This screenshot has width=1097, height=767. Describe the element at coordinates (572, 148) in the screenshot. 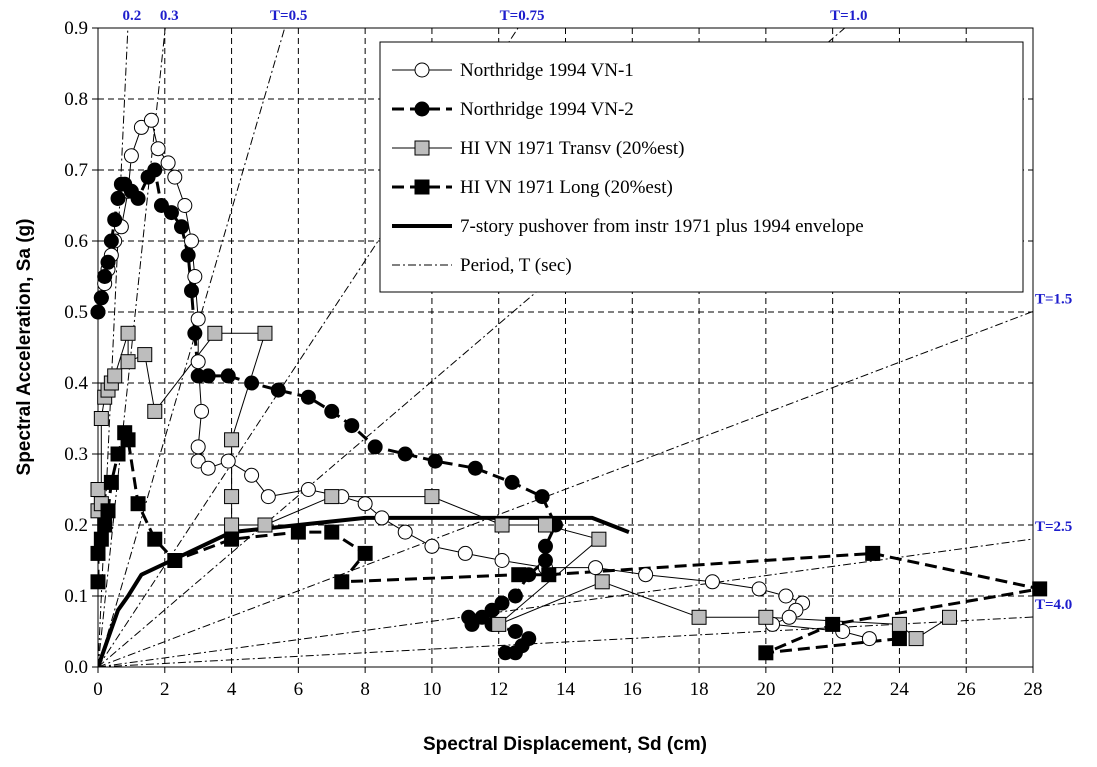

I see `legend-label: HI VN 1971 Transv (20%est)` at that location.